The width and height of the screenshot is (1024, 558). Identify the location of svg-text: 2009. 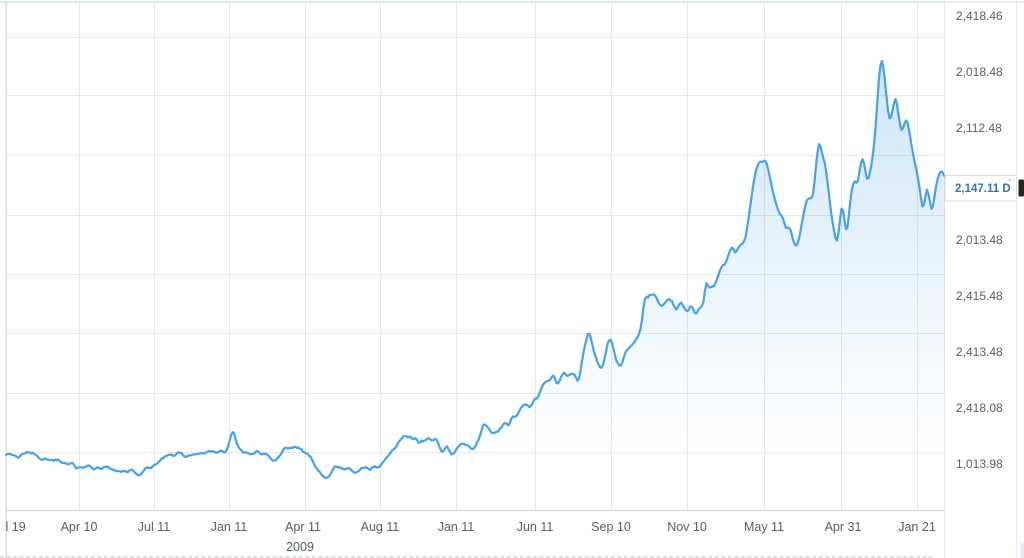
(300, 547).